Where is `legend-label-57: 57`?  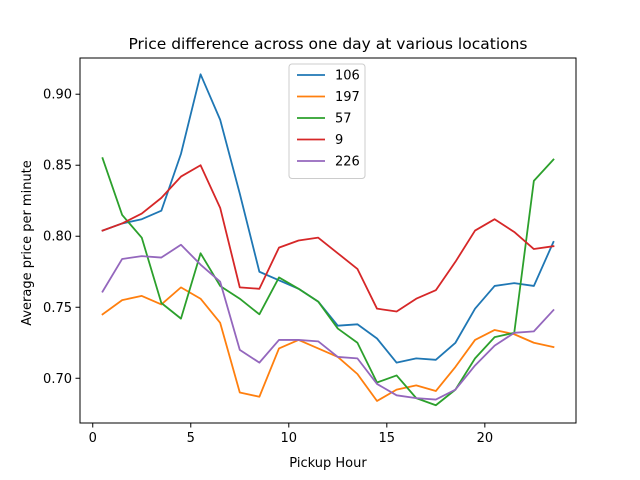
legend-label-57: 57 is located at coordinates (343, 119).